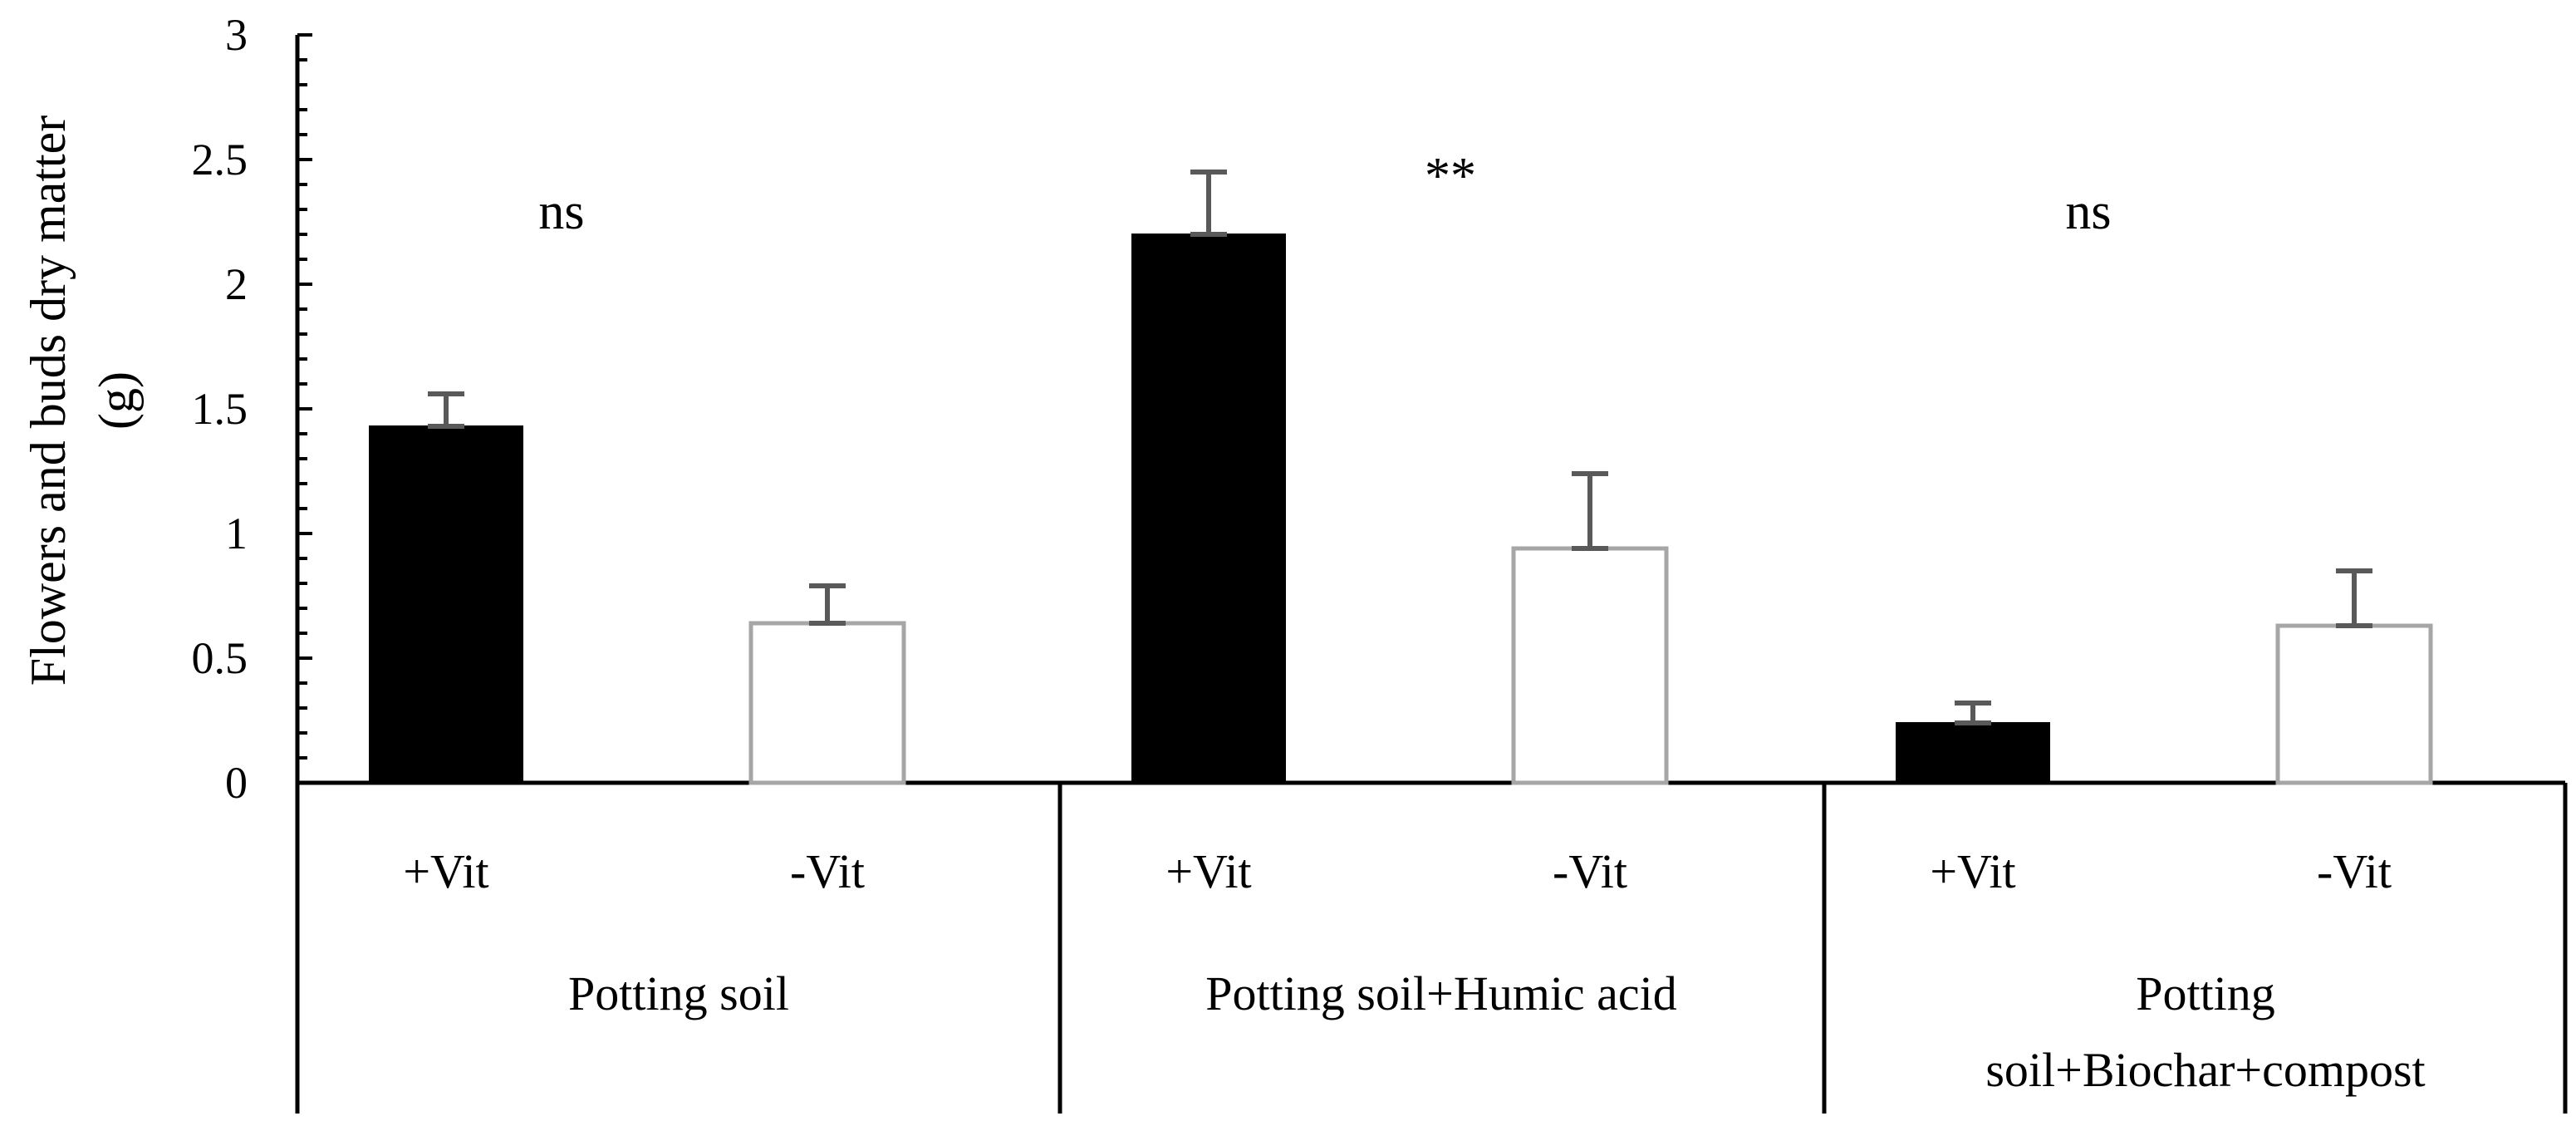 The width and height of the screenshot is (2576, 1121). What do you see at coordinates (252, 409) in the screenshot?
I see `y-axis: 0 0.5 1 1.5 2 2.5 3` at bounding box center [252, 409].